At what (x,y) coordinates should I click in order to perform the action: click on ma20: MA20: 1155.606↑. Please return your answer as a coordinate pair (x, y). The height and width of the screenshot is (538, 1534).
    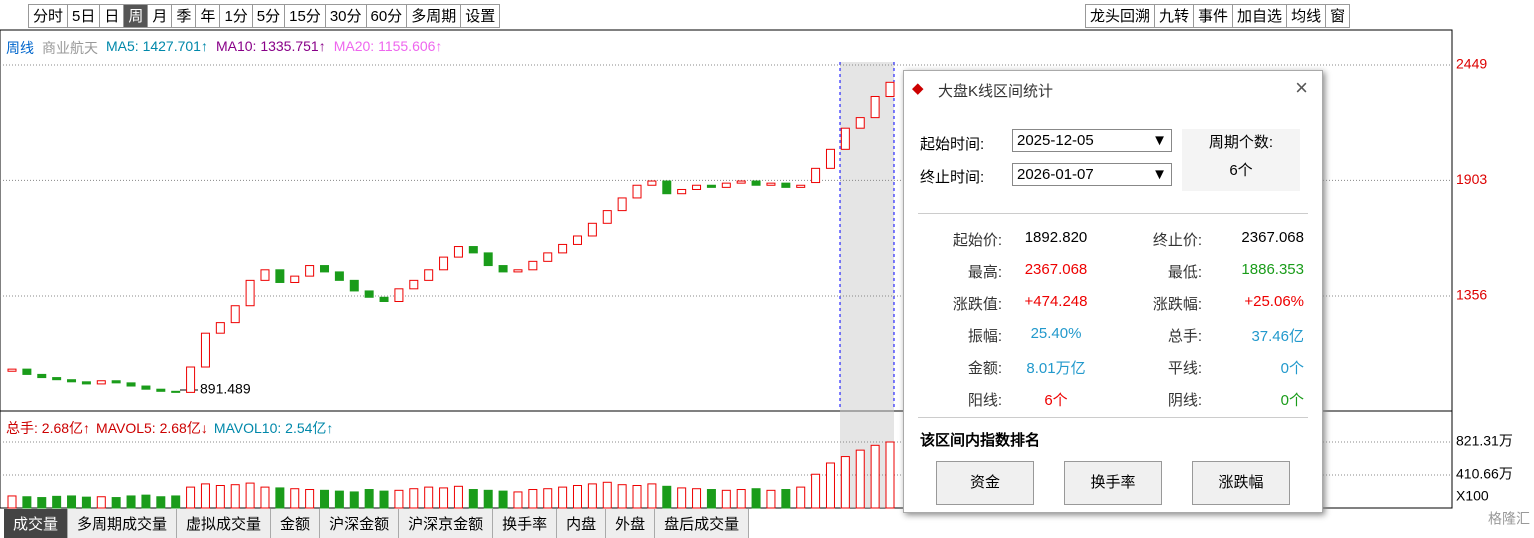
    Looking at the image, I should click on (388, 46).